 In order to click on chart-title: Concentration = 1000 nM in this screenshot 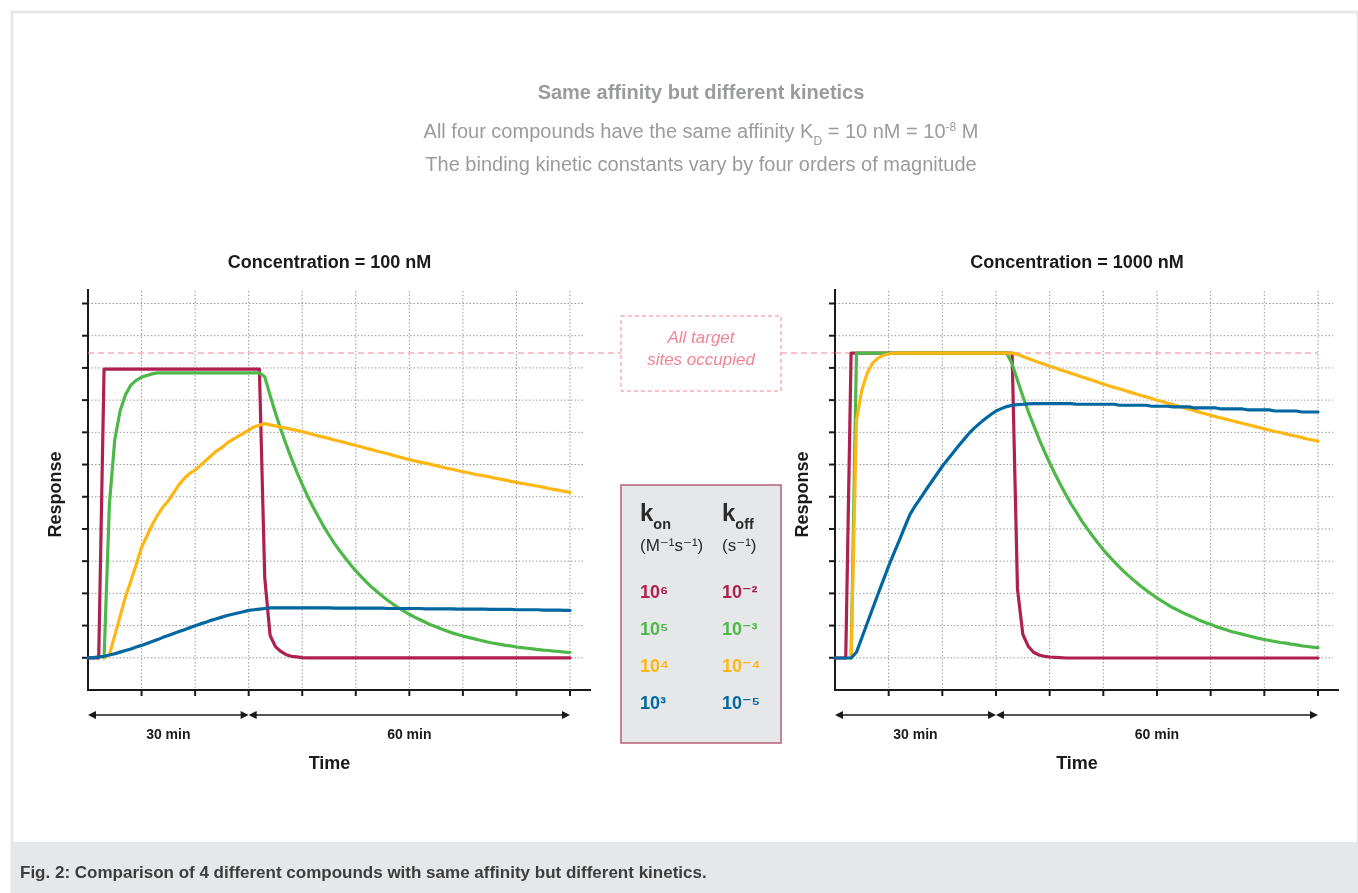, I will do `click(1077, 262)`.